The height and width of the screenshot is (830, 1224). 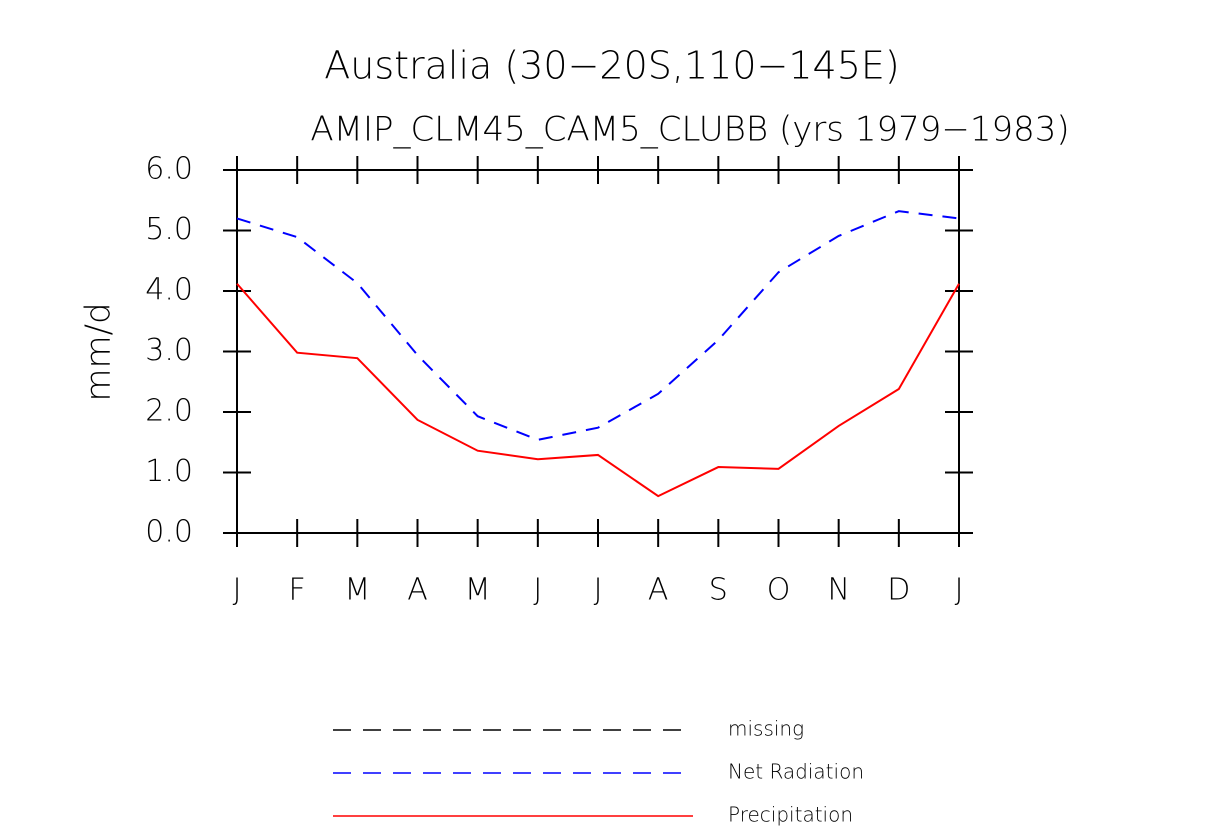 I want to click on y-tick-label: 3.0, so click(x=169, y=350).